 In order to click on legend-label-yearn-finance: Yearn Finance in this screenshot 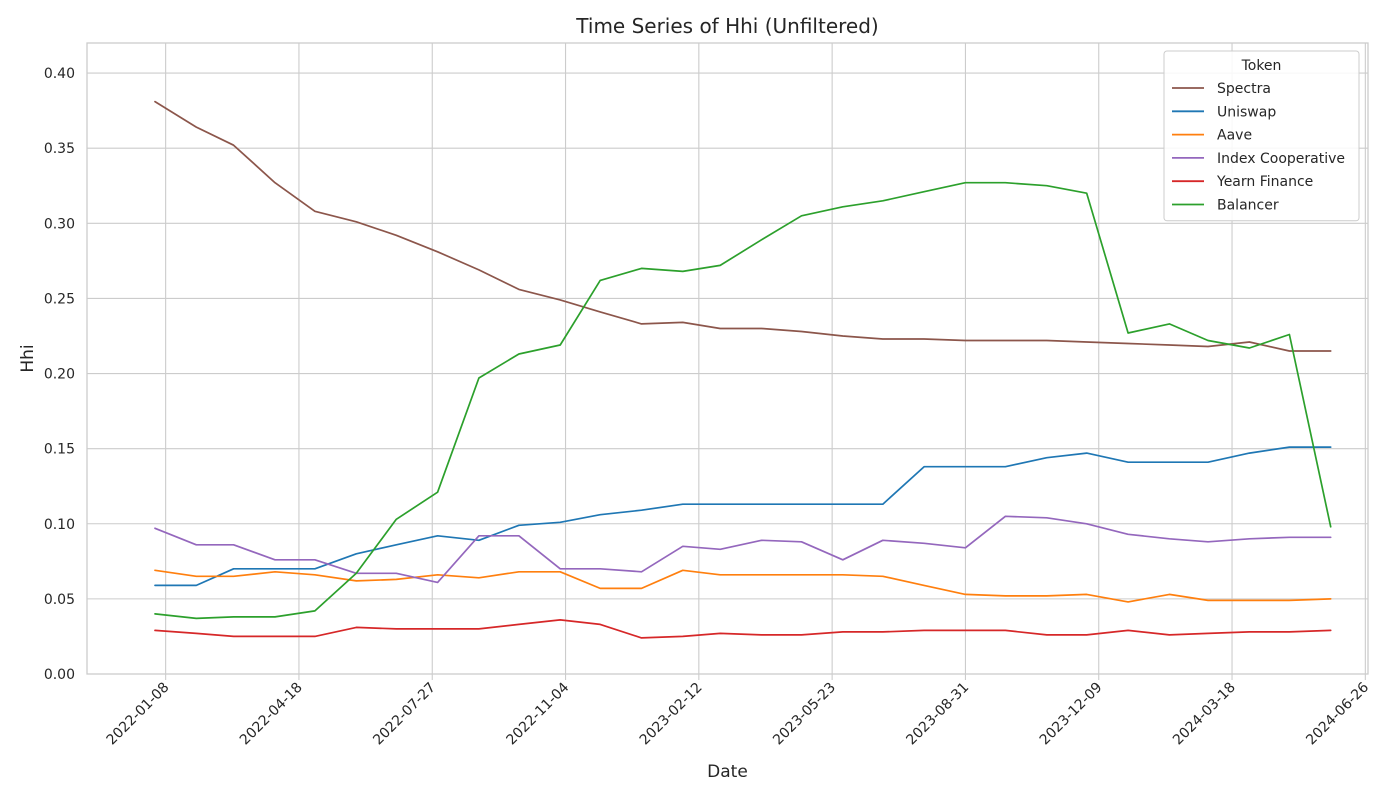, I will do `click(1264, 182)`.